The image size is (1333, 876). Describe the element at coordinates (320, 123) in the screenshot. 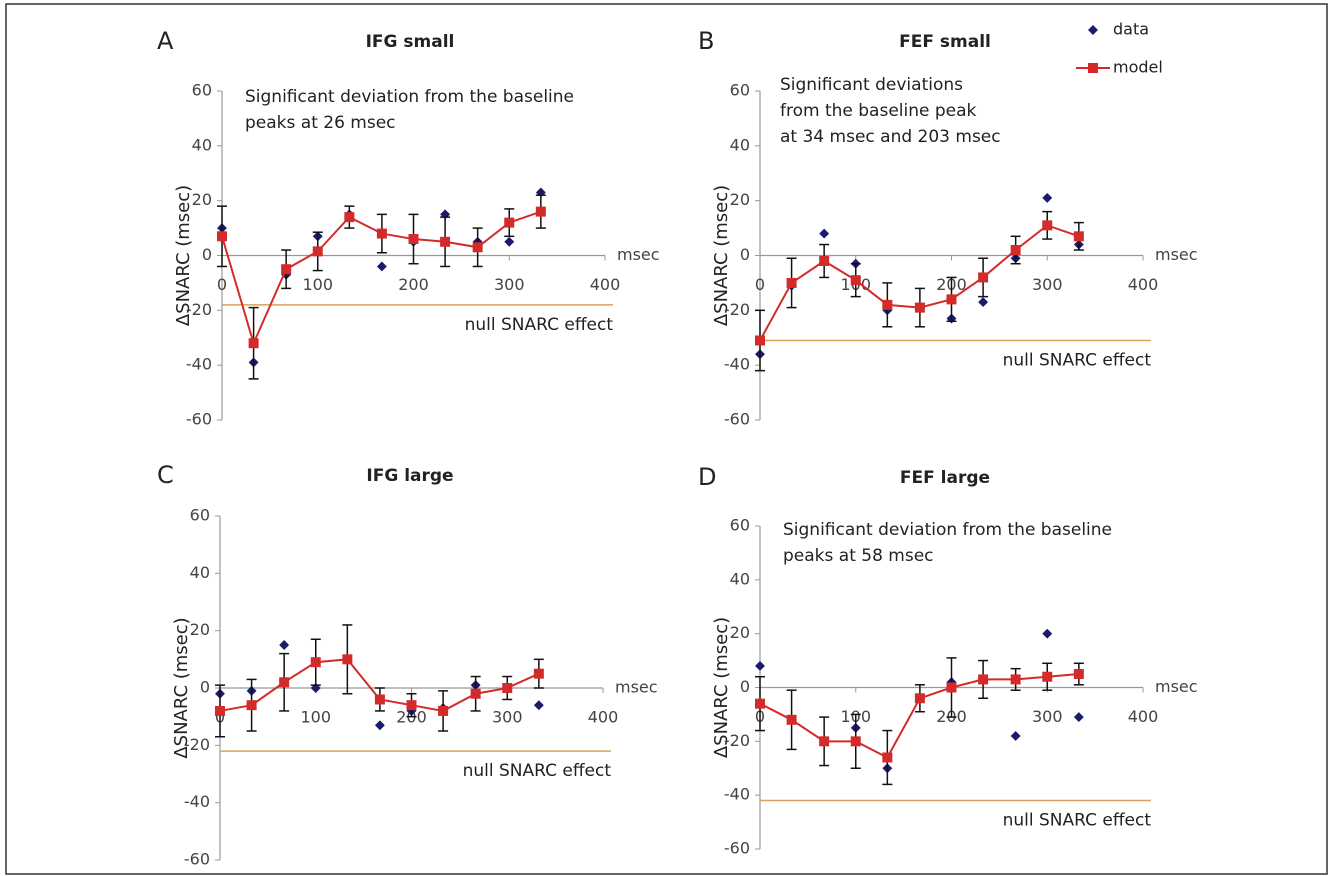

I see `annotation: peaks at 26 msec` at that location.